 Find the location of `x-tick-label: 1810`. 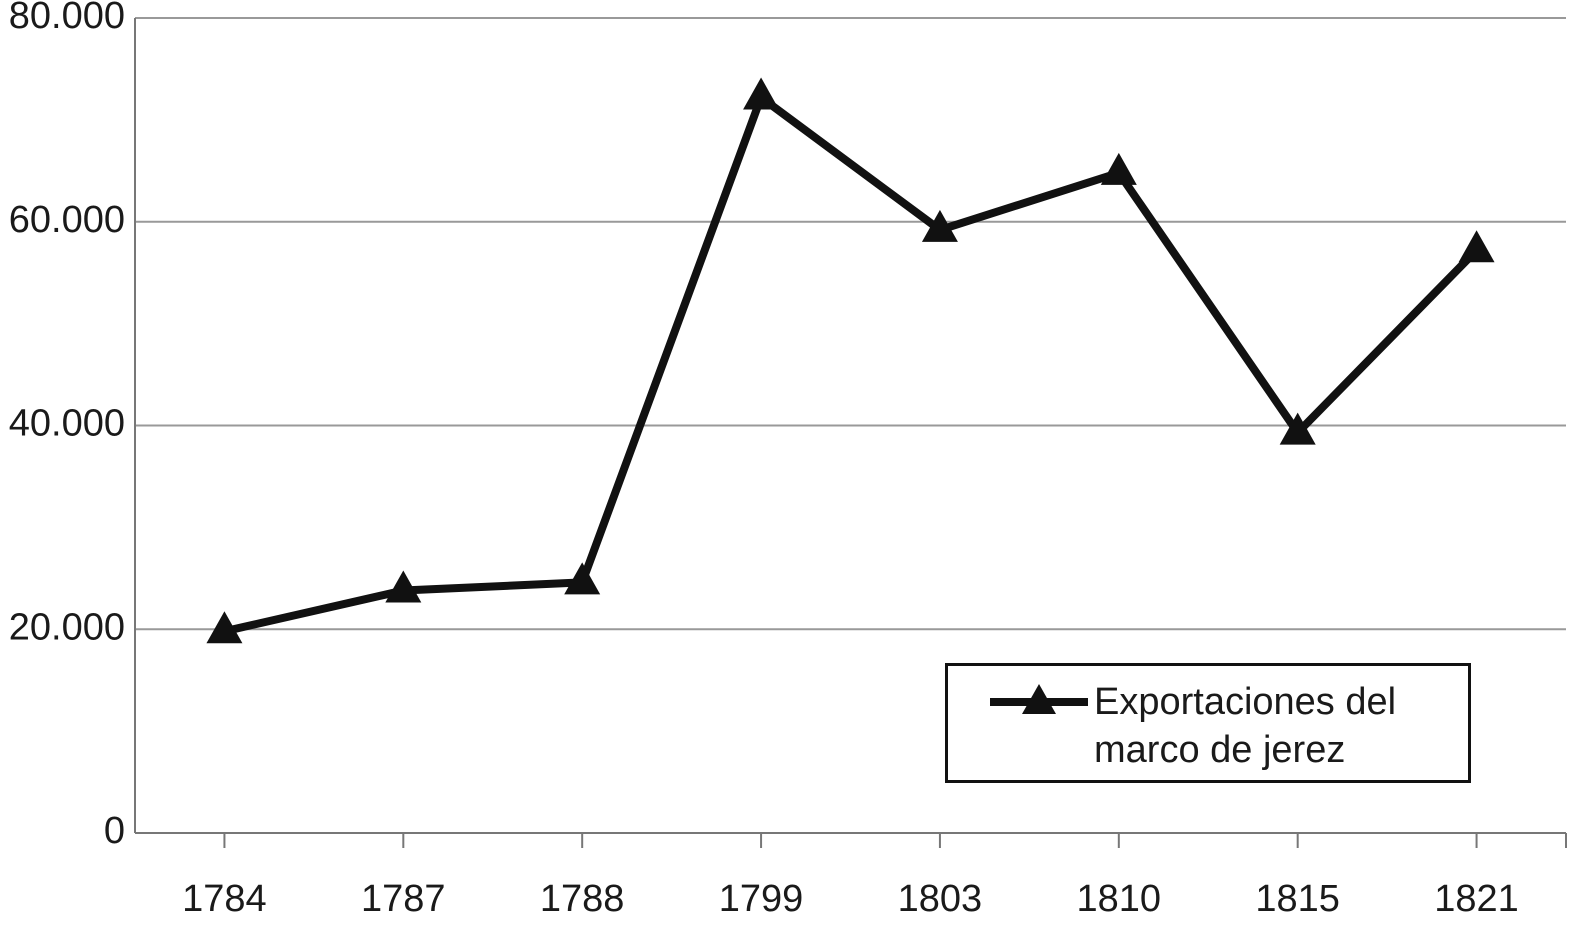

x-tick-label: 1810 is located at coordinates (1119, 899).